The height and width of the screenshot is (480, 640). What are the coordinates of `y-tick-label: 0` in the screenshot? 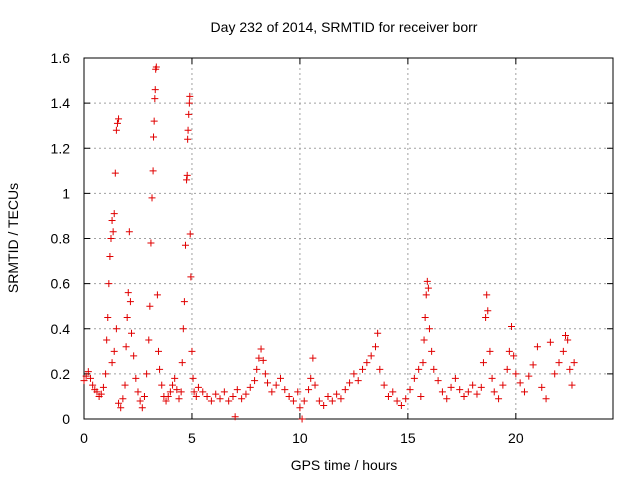 It's located at (66, 419).